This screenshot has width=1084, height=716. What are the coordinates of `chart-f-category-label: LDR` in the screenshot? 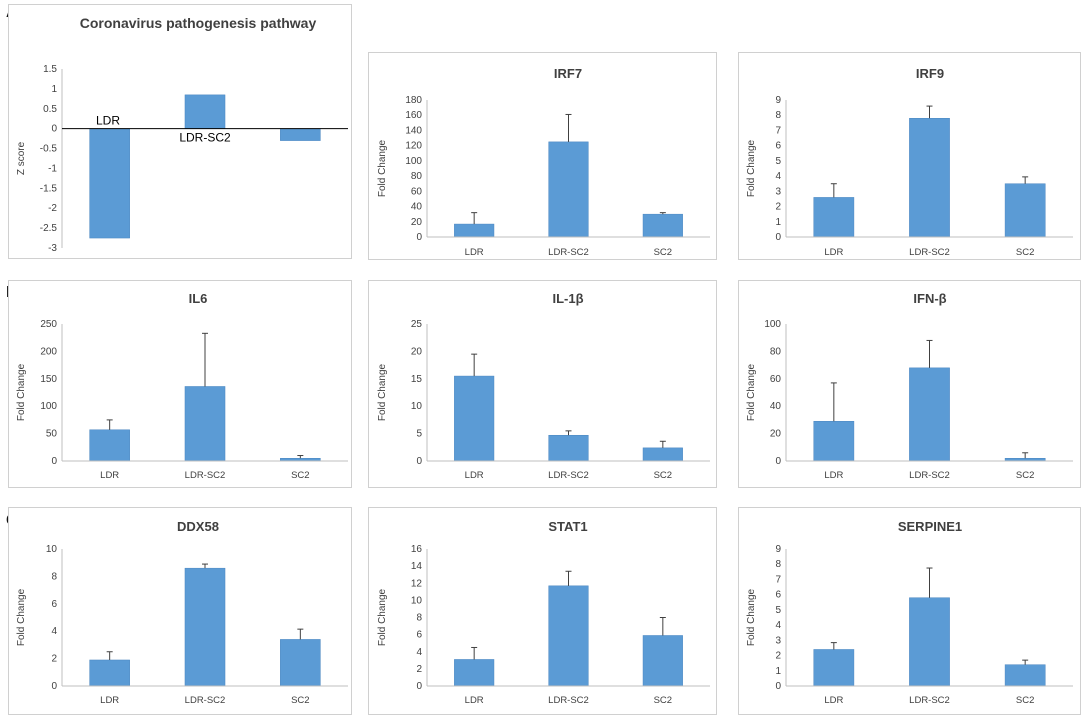 It's located at (833, 475).